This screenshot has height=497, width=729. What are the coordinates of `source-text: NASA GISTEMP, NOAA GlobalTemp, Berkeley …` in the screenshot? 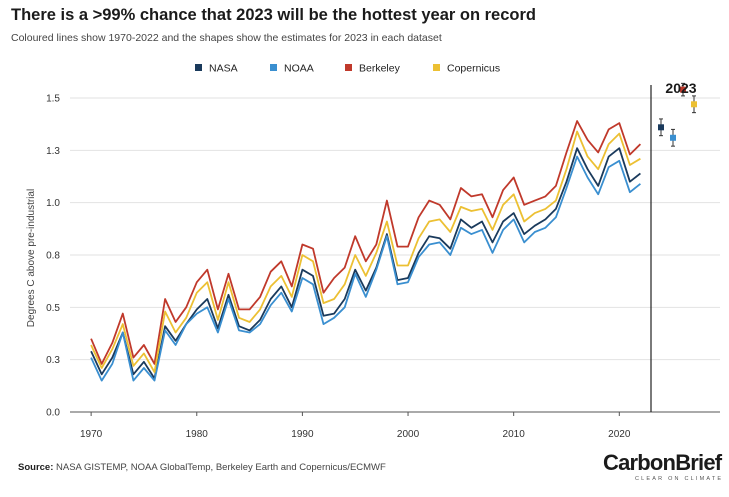 It's located at (221, 467).